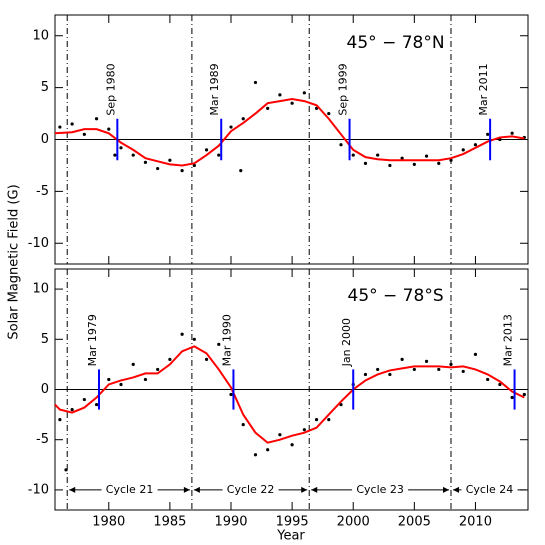 Image resolution: width=545 pixels, height=545 pixels. I want to click on reversal-label: Jan 2000, so click(346, 342).